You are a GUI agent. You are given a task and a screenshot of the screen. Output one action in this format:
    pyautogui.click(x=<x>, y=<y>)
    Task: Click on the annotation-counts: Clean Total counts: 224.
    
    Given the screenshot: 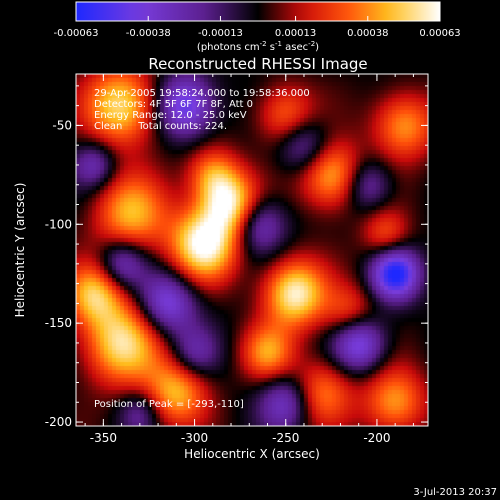 What is the action you would take?
    pyautogui.click(x=160, y=126)
    